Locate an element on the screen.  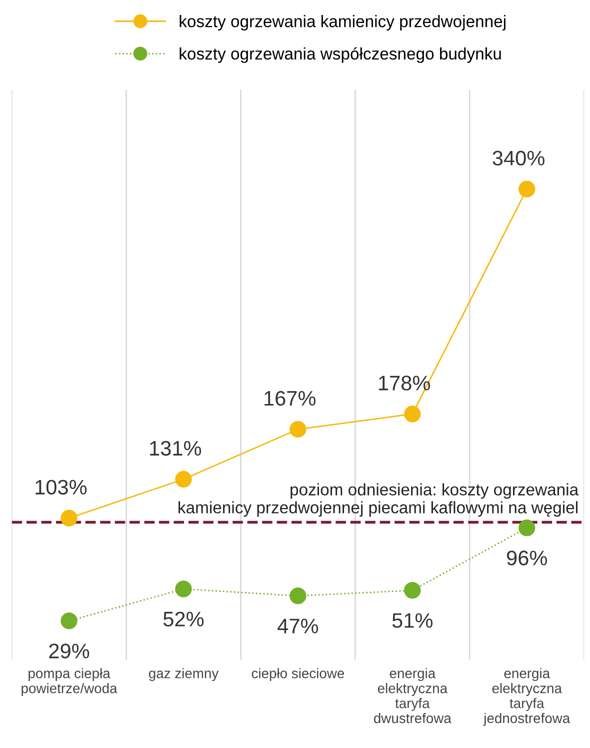
data-label: 51% is located at coordinates (412, 620).